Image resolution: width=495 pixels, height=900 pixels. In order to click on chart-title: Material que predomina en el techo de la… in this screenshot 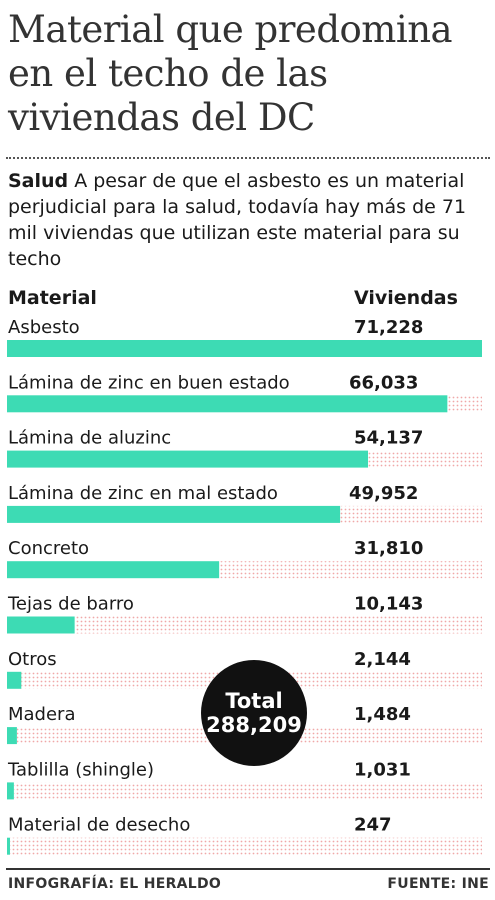, I will do `click(248, 74)`.